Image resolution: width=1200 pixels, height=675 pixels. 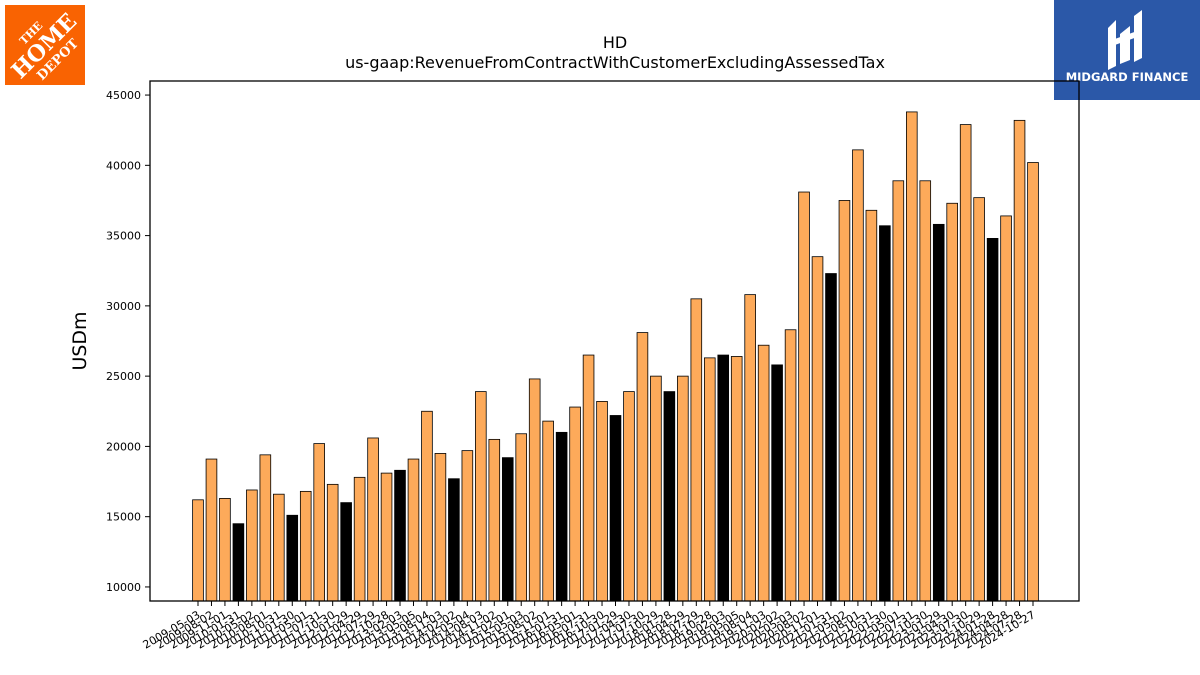 What do you see at coordinates (123, 95) in the screenshot?
I see `y-tick-label: 45000` at bounding box center [123, 95].